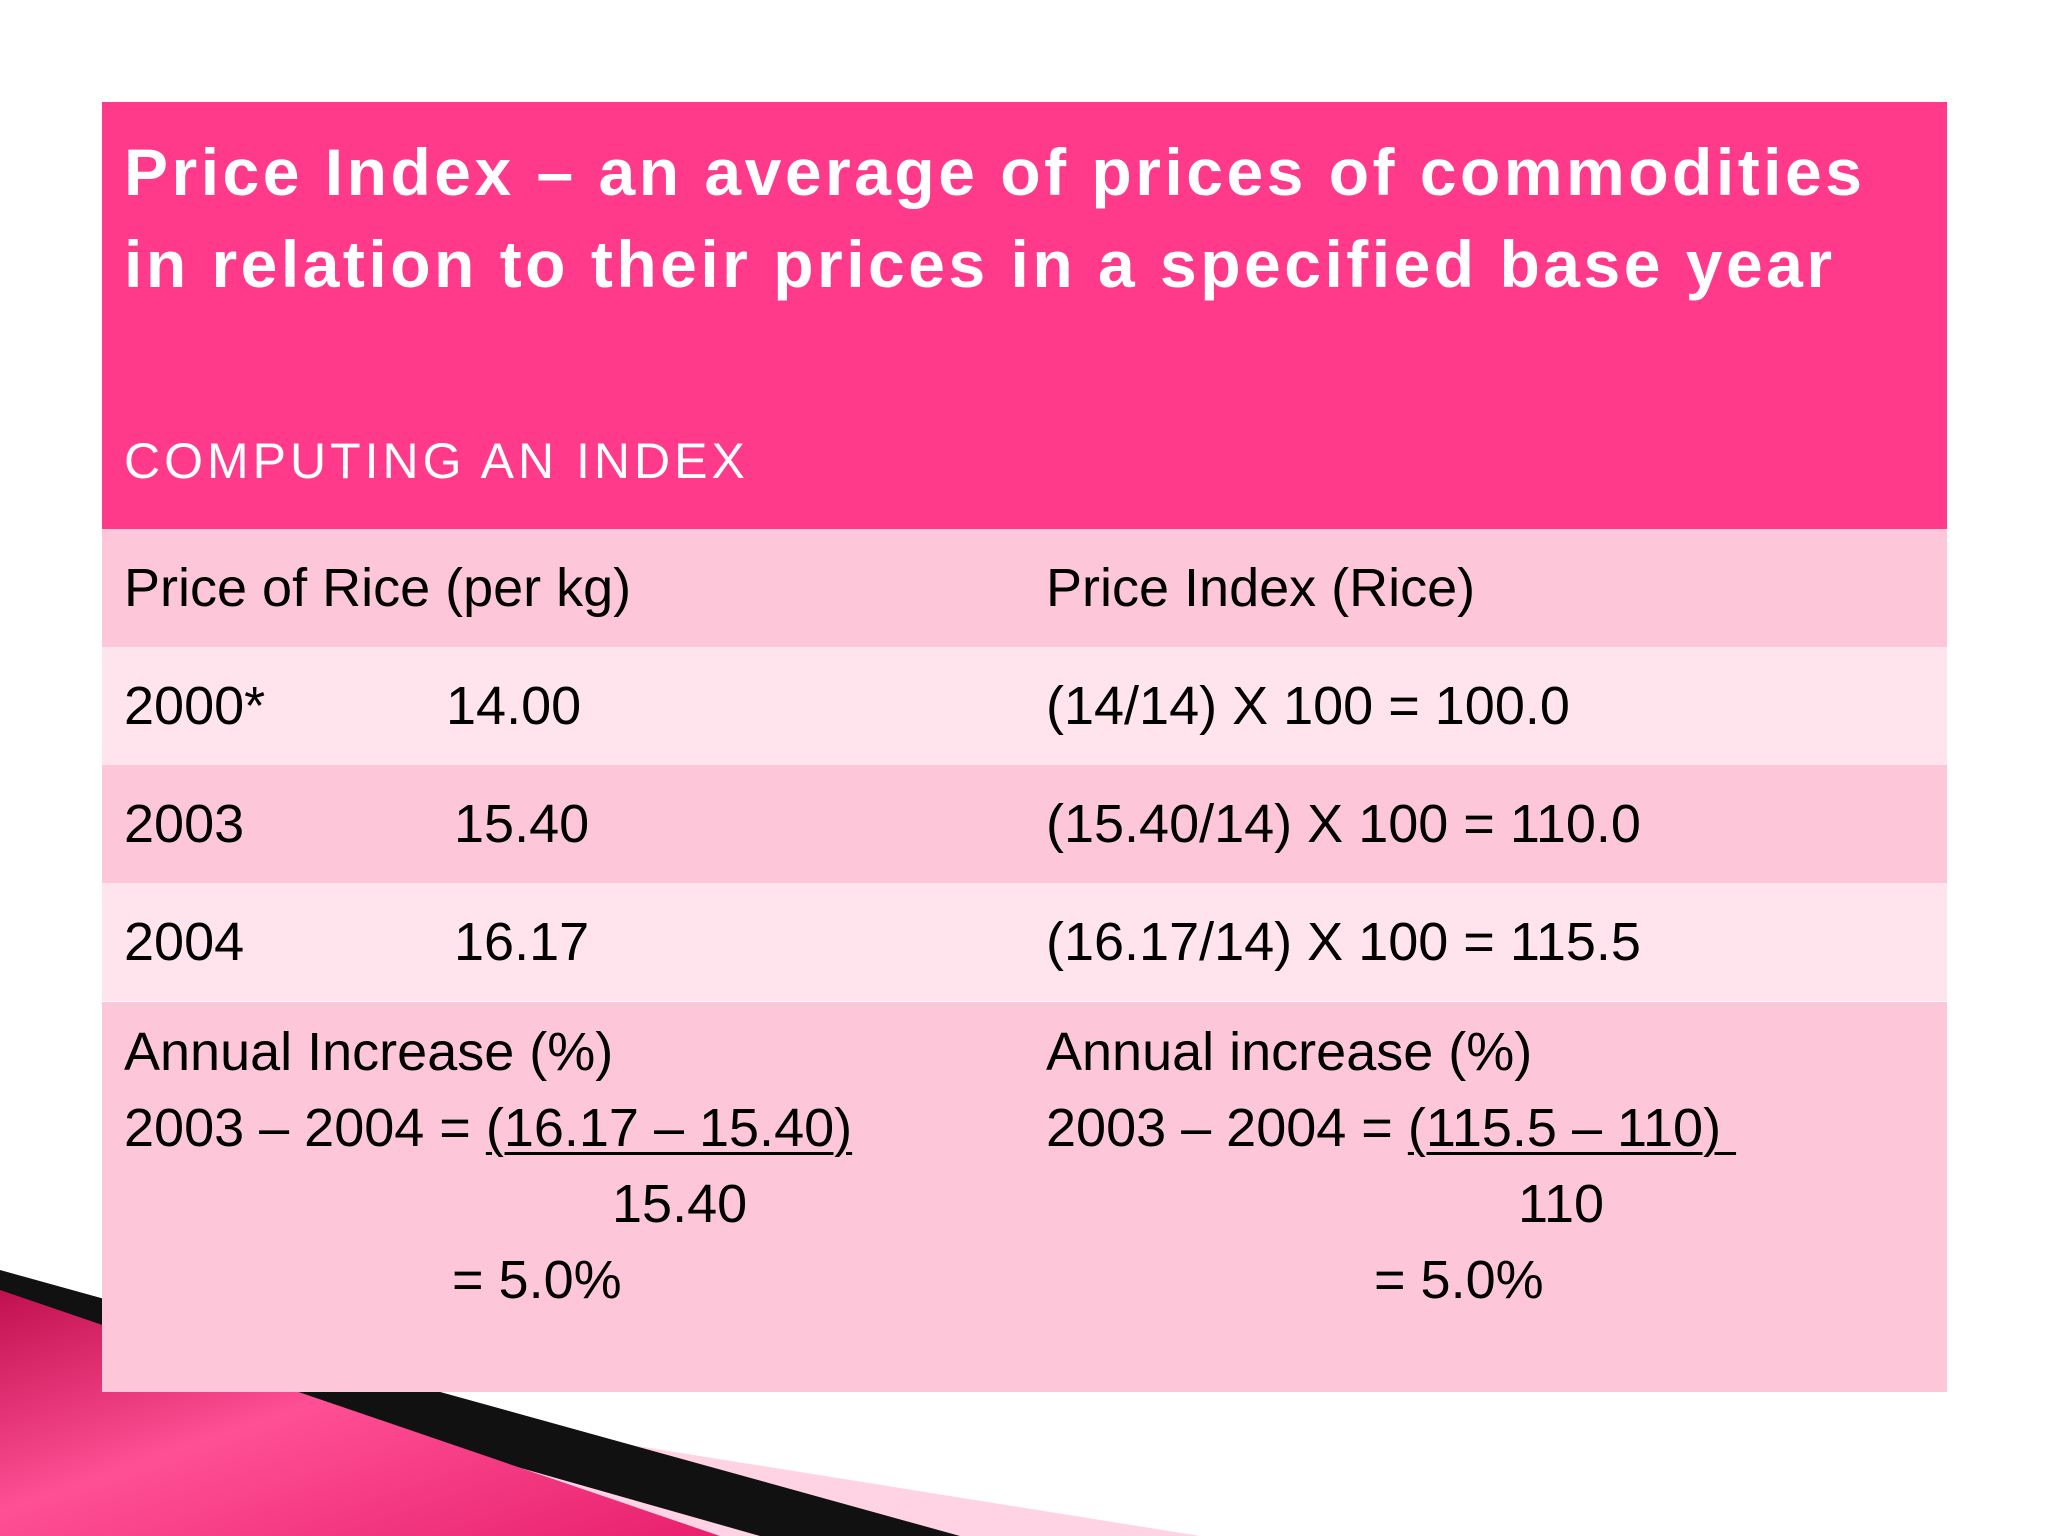  Describe the element at coordinates (1227, 1128) in the screenshot. I see `calc-right-prefix: 2003 – 2004 =` at that location.